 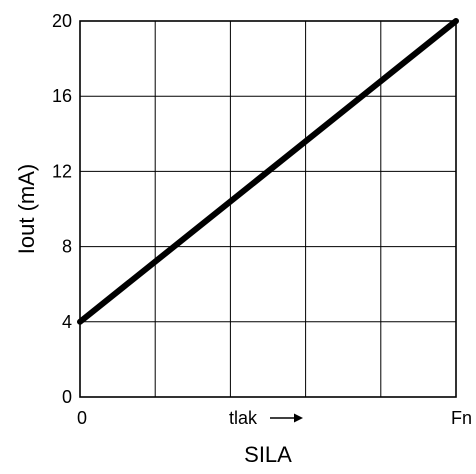 I want to click on x-tick-labels: 0 Fn, so click(x=274, y=418).